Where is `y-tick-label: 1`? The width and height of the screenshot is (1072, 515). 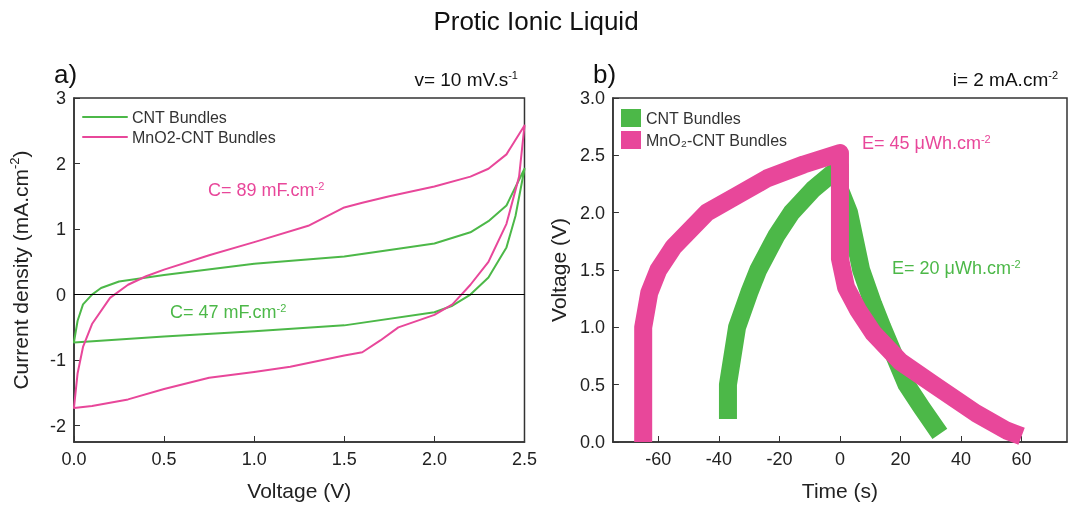
y-tick-label: 1 is located at coordinates (60, 229).